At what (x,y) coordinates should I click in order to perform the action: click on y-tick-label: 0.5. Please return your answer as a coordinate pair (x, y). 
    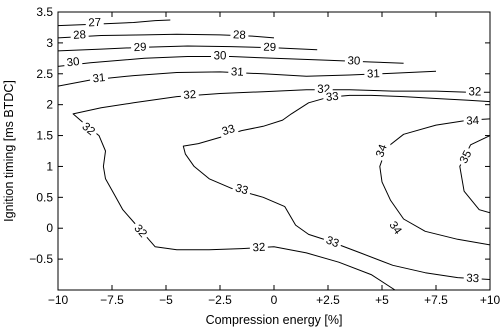
    Looking at the image, I should click on (44, 197).